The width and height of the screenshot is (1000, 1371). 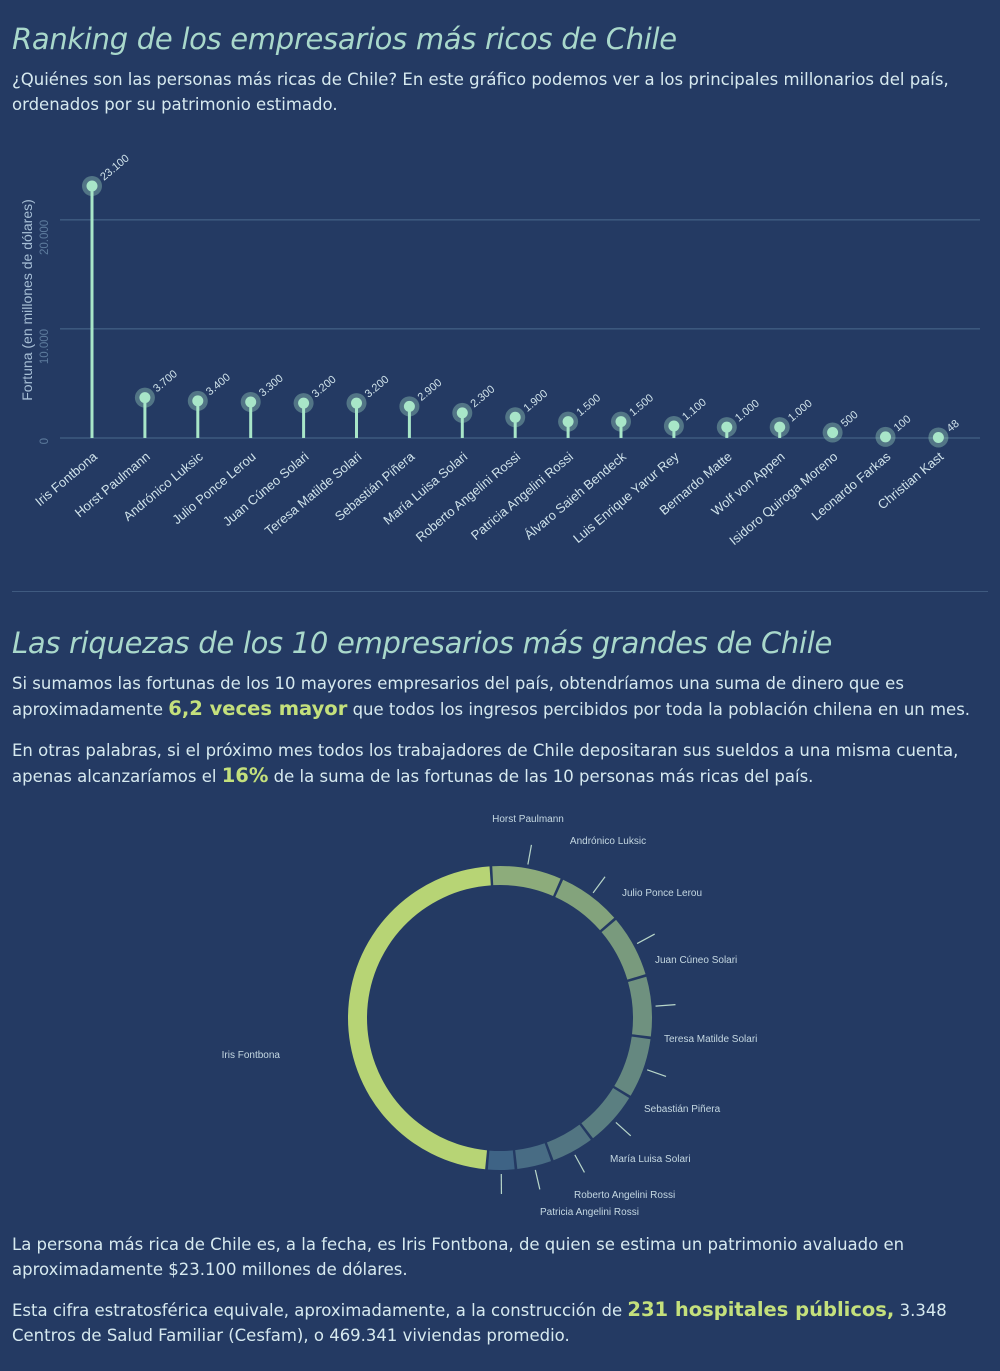 What do you see at coordinates (589, 1212) in the screenshot?
I see `donut-label: Patricia Angelini Rossi` at bounding box center [589, 1212].